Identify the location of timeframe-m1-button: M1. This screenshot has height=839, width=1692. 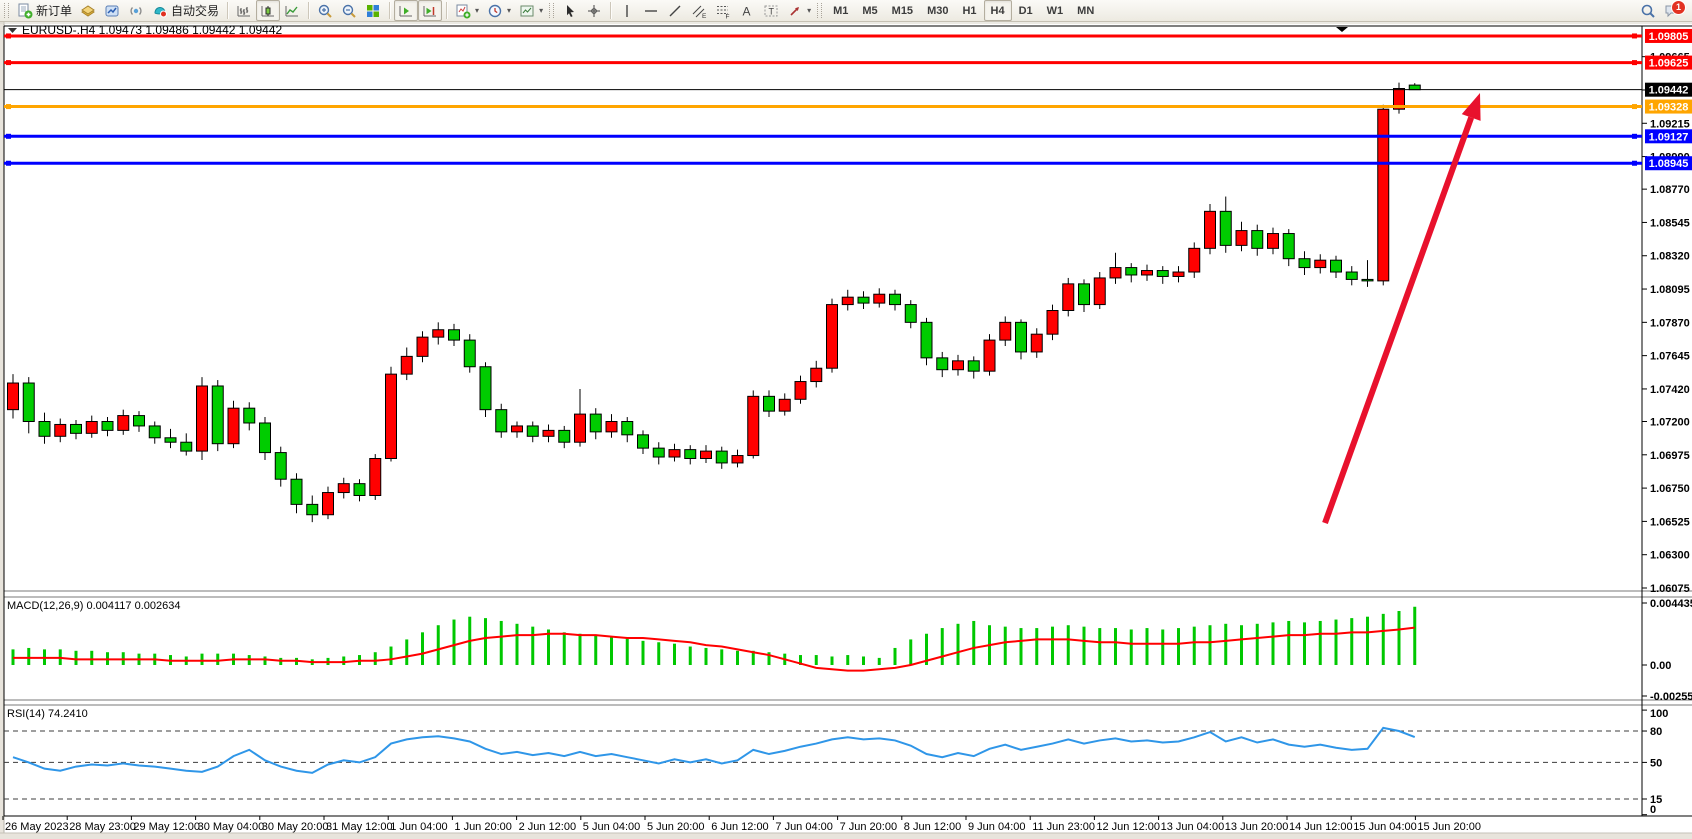
(841, 10).